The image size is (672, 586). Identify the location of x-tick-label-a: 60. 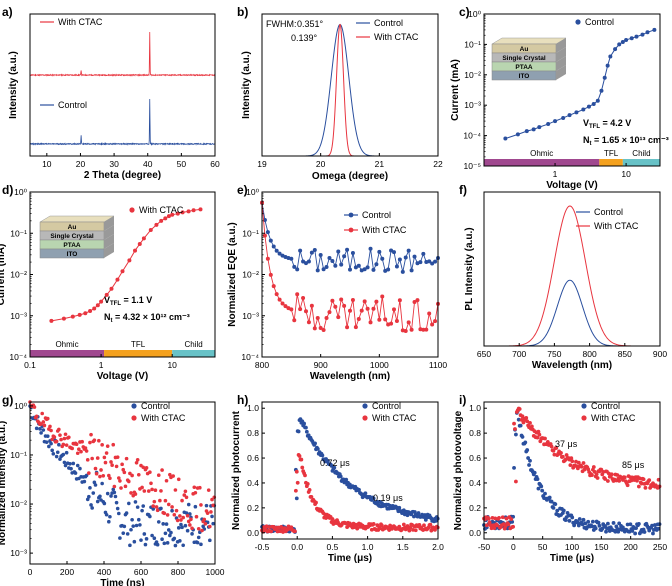
(215, 164).